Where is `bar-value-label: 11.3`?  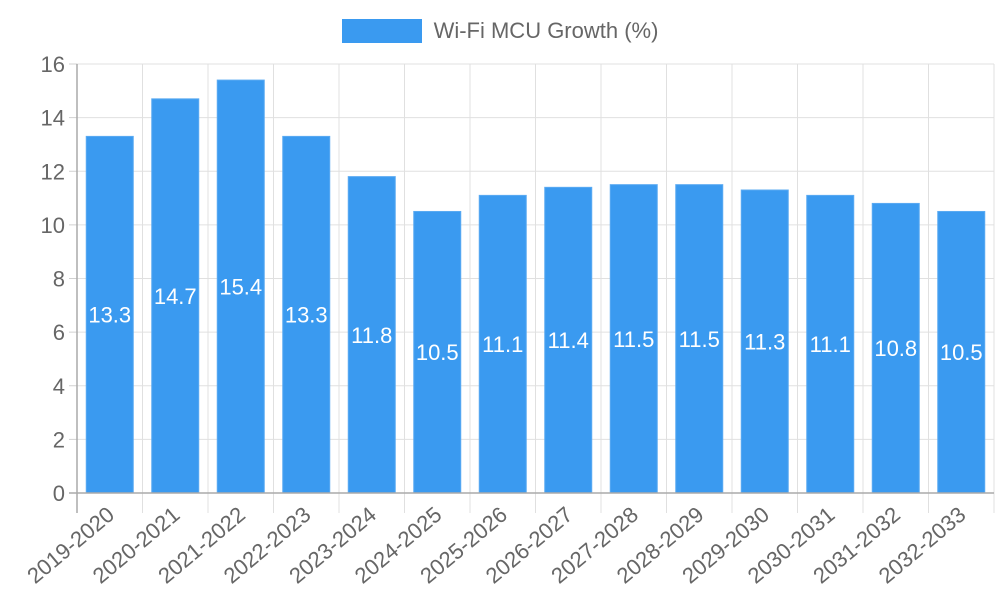 bar-value-label: 11.3 is located at coordinates (764, 342).